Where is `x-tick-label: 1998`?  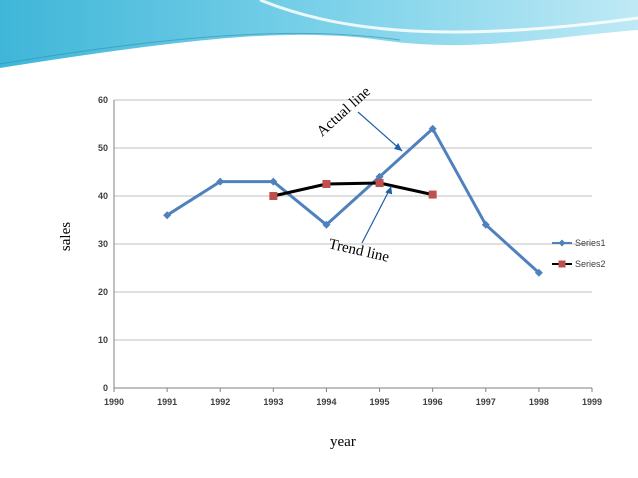
x-tick-label: 1998 is located at coordinates (539, 402).